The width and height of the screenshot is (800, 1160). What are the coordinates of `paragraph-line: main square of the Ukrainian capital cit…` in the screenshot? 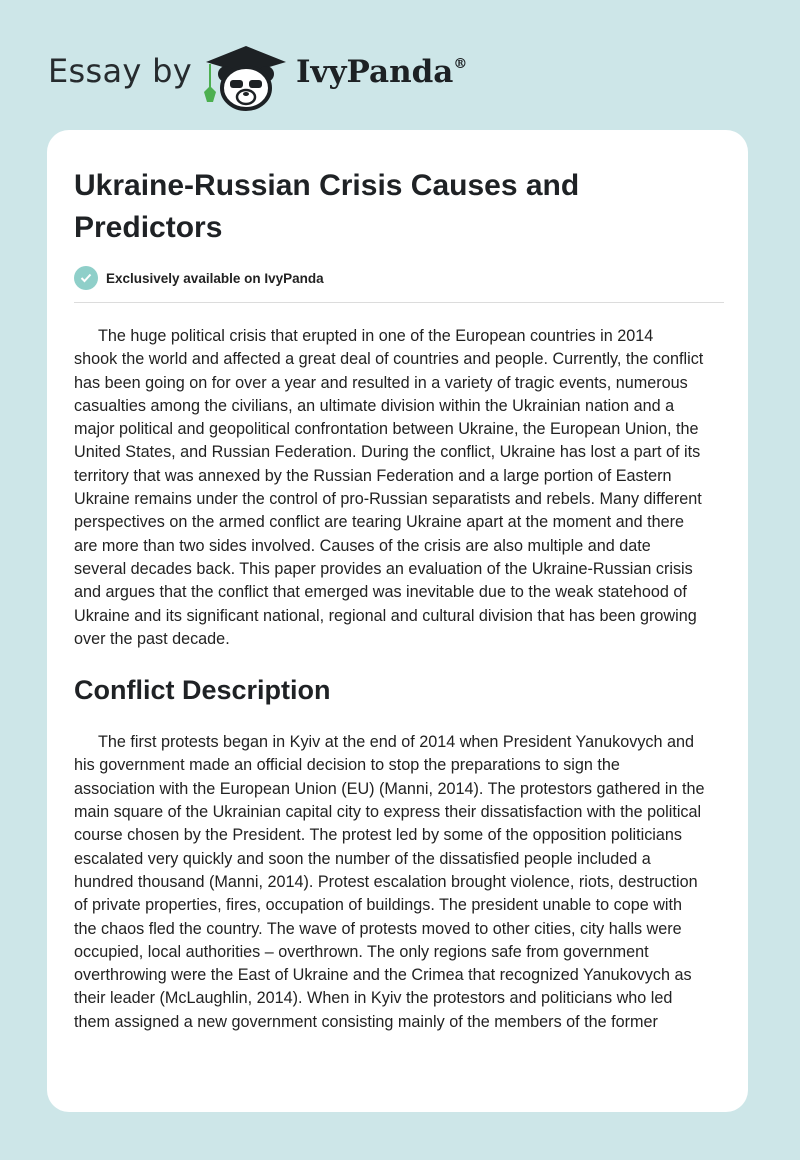 It's located at (388, 812).